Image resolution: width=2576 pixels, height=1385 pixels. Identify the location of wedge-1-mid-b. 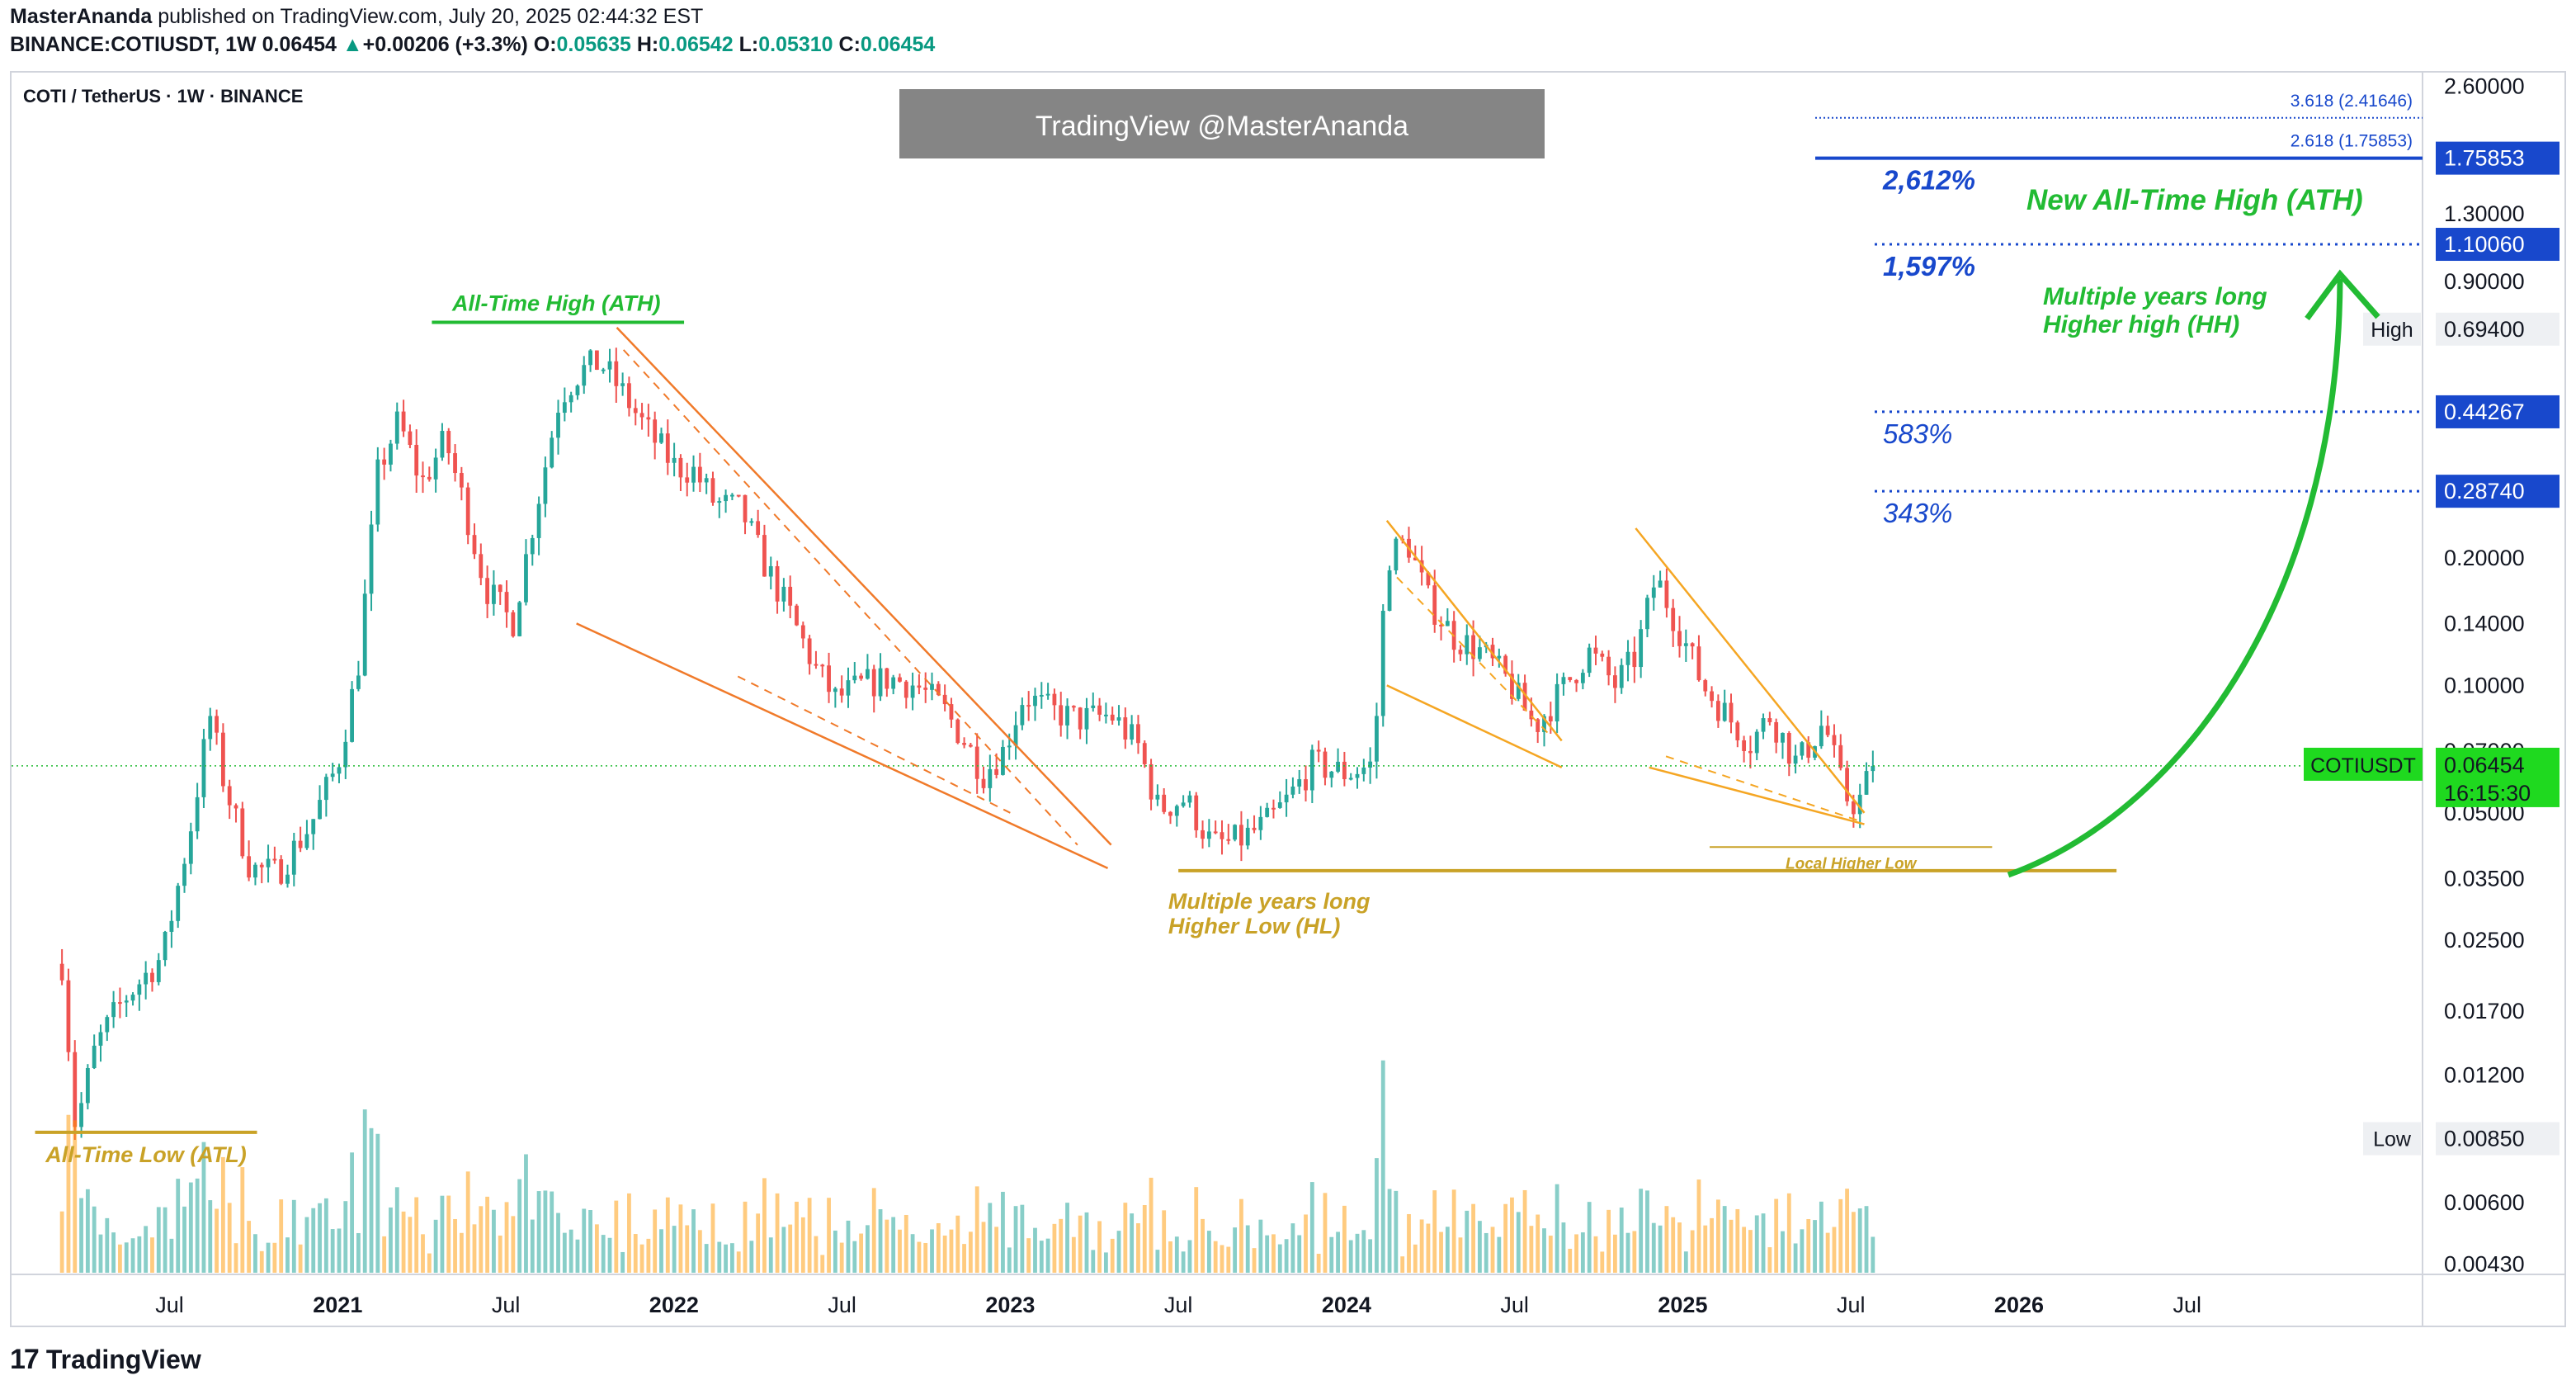
(874, 744).